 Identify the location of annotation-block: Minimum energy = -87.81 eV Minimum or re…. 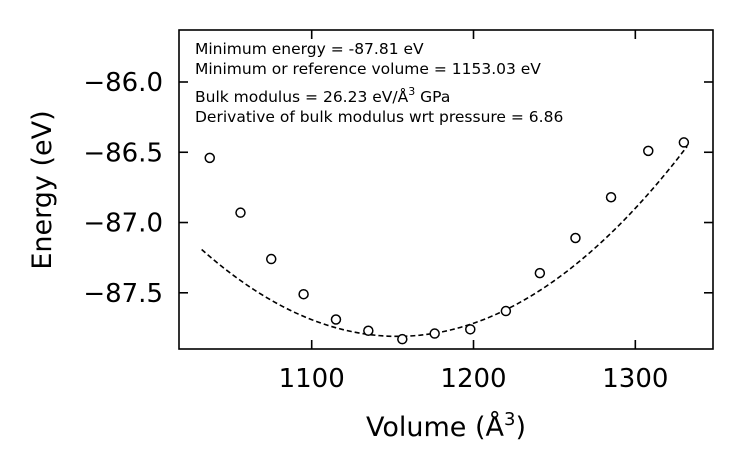
(379, 83).